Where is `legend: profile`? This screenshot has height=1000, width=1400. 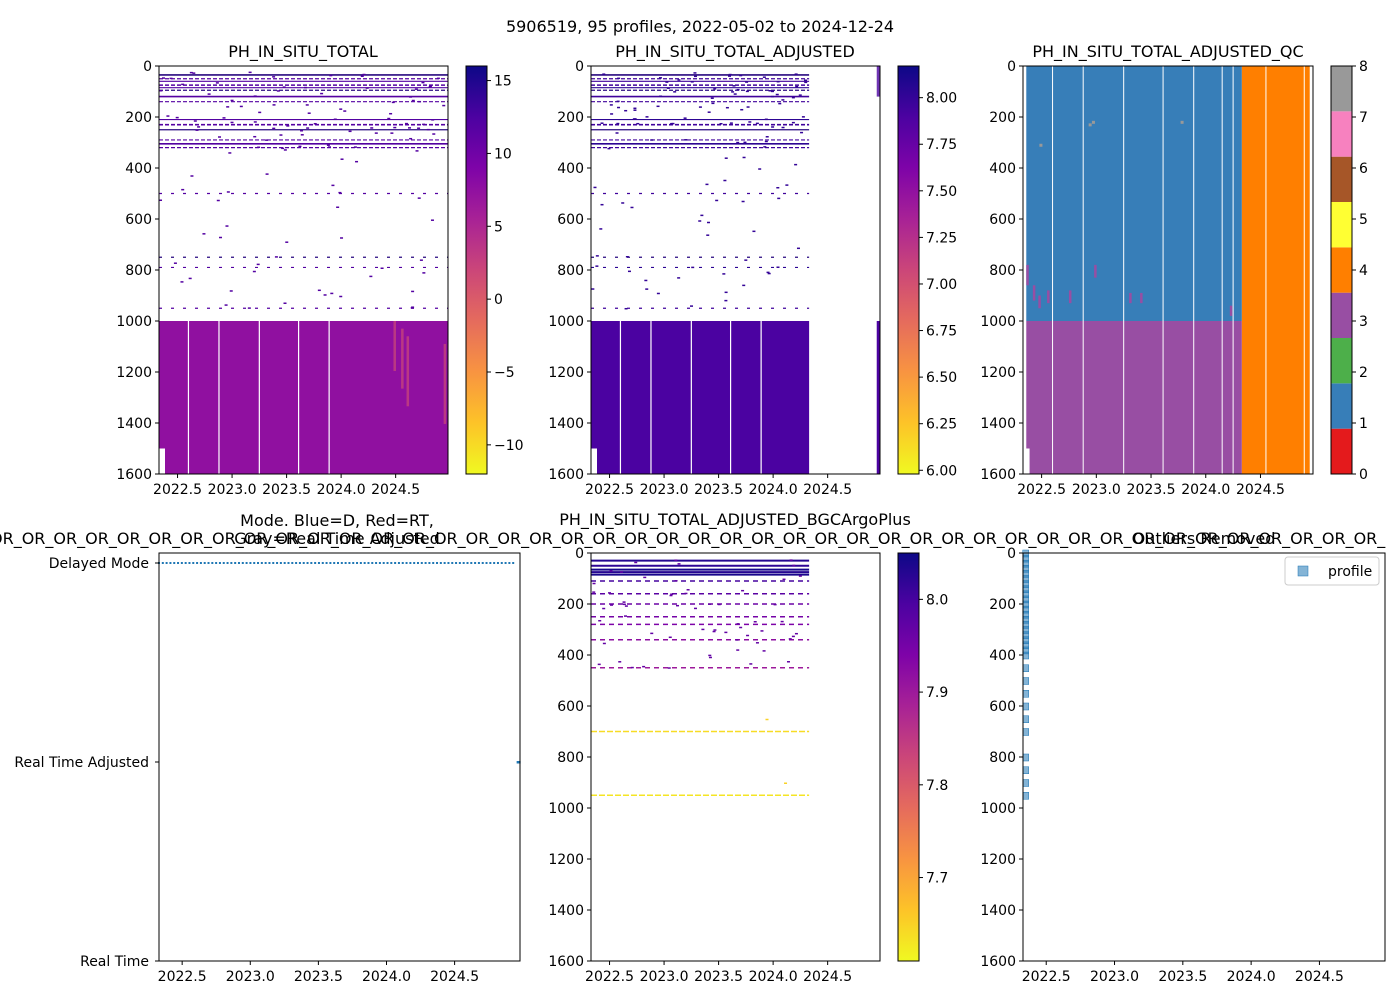
legend: profile is located at coordinates (1332, 571).